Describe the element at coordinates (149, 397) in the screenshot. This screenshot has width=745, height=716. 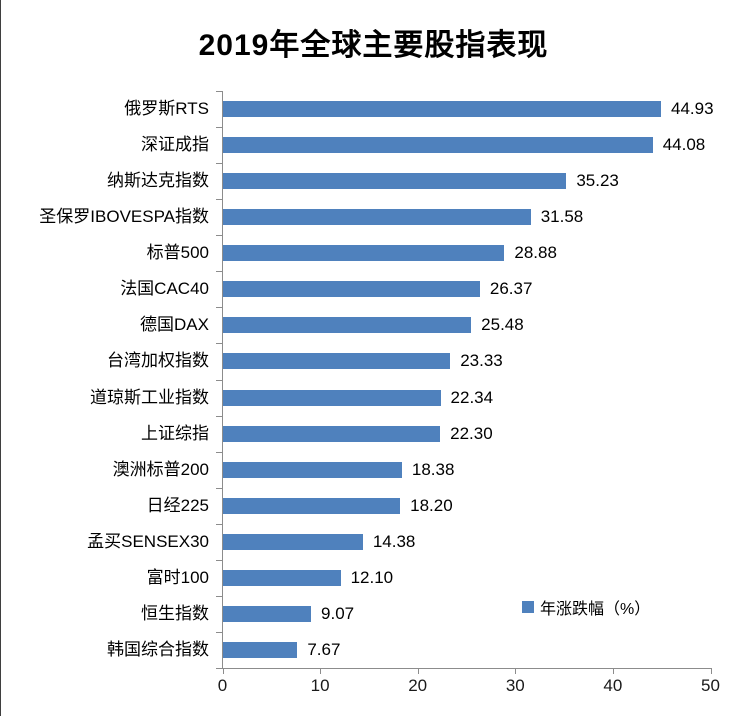
I see `category-label: 道琼斯工业指数` at that location.